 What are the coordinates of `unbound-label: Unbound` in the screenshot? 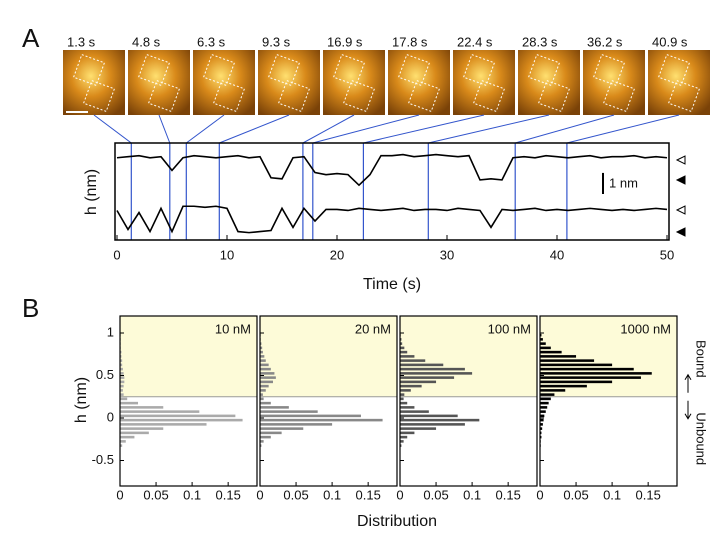 It's located at (701, 438).